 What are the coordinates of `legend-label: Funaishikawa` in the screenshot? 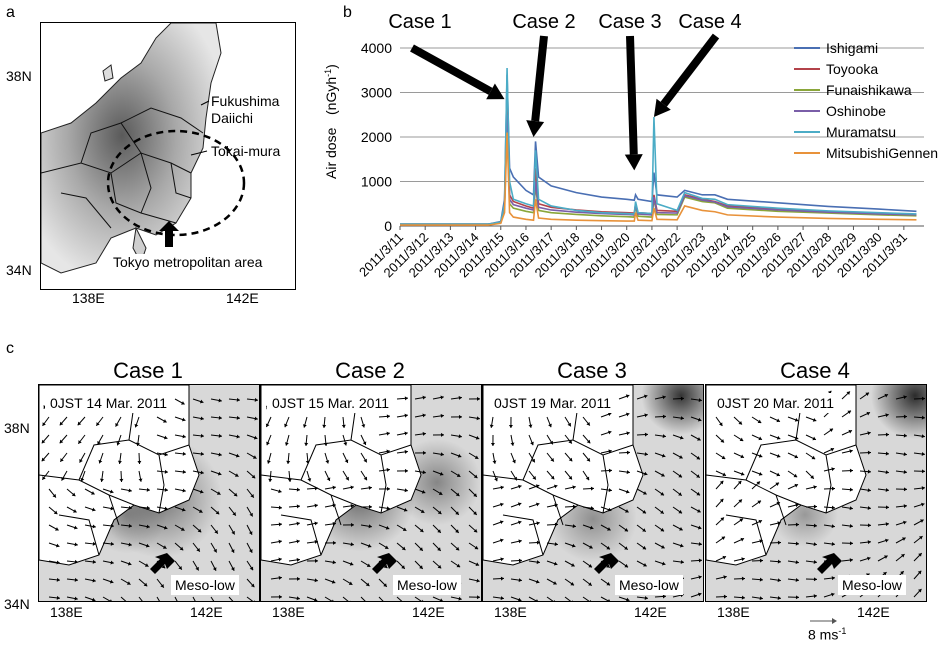 It's located at (869, 90).